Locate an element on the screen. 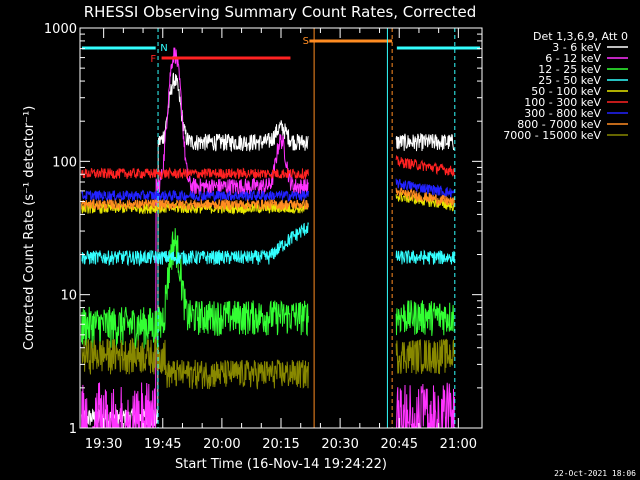 The image size is (640, 480). legend-entry-label: 800 - 7000 keV is located at coordinates (559, 124).